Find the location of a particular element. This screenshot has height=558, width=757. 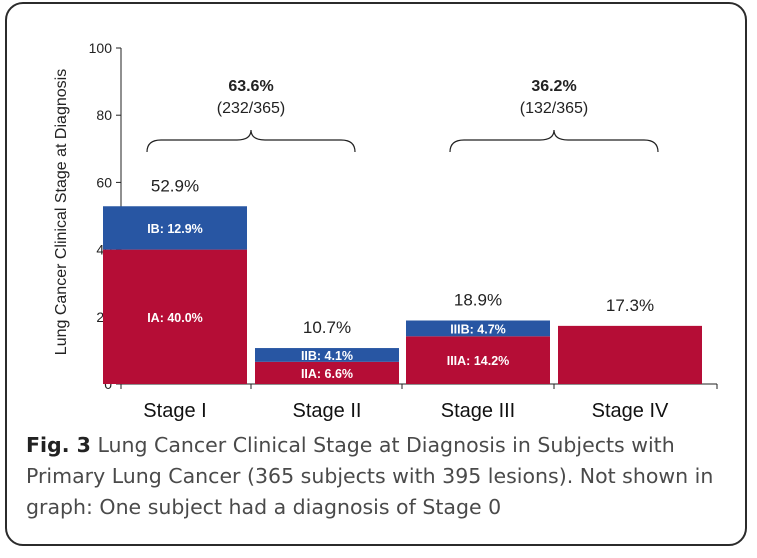

segment-label-a: IA: 40.0% is located at coordinates (175, 318).